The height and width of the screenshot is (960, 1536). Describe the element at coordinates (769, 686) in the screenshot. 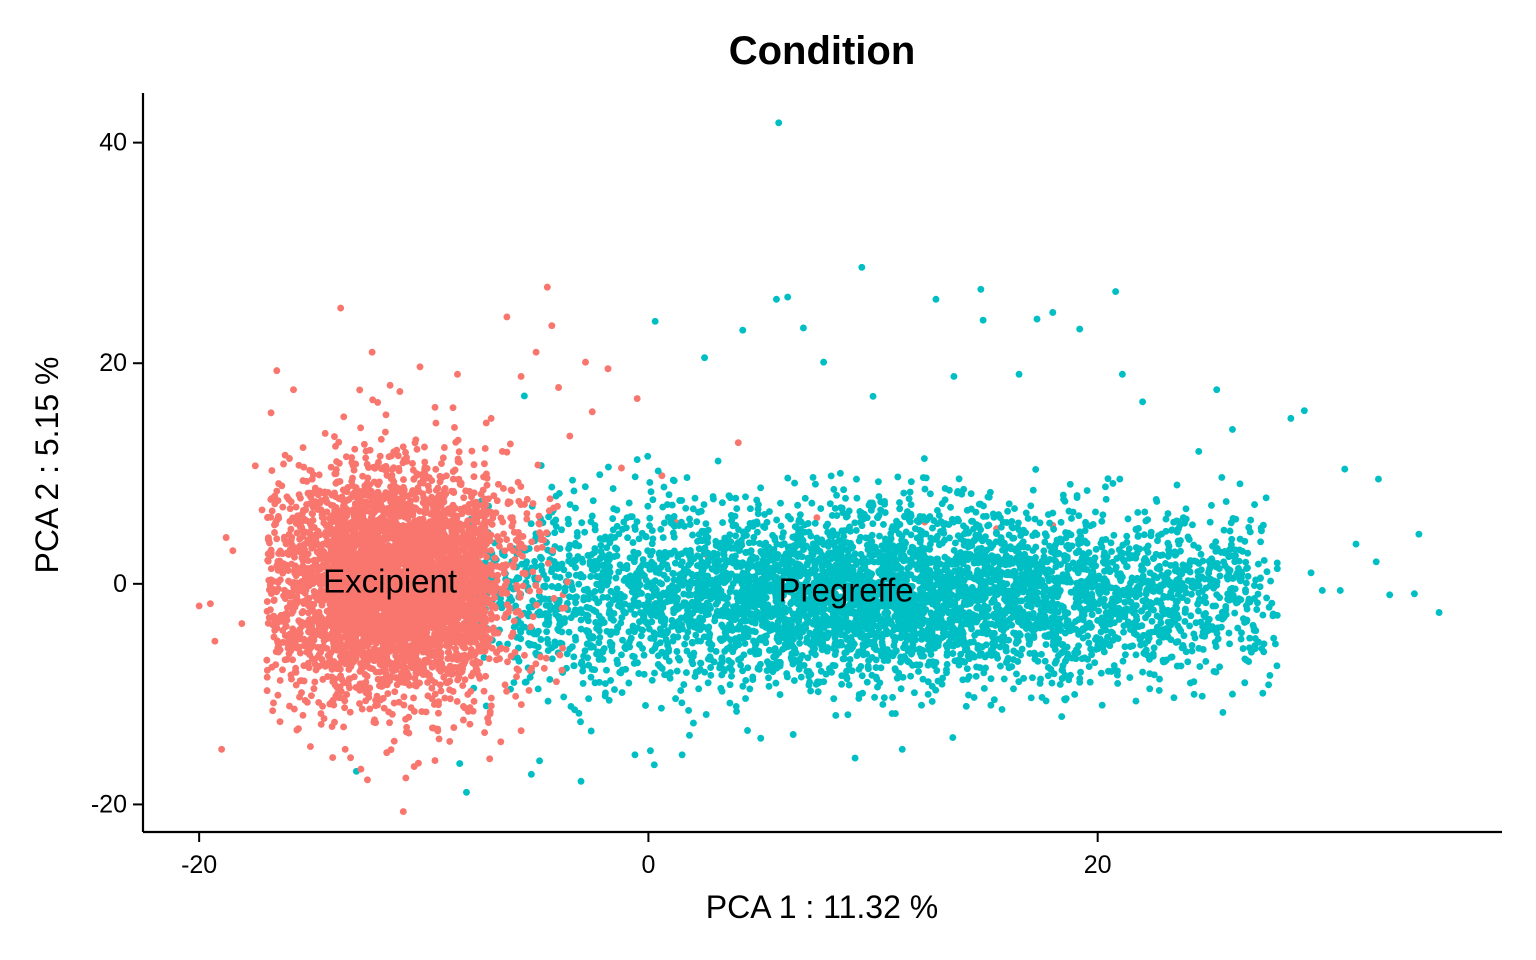

I see `scatter-point-pregreffe-main-2065` at that location.